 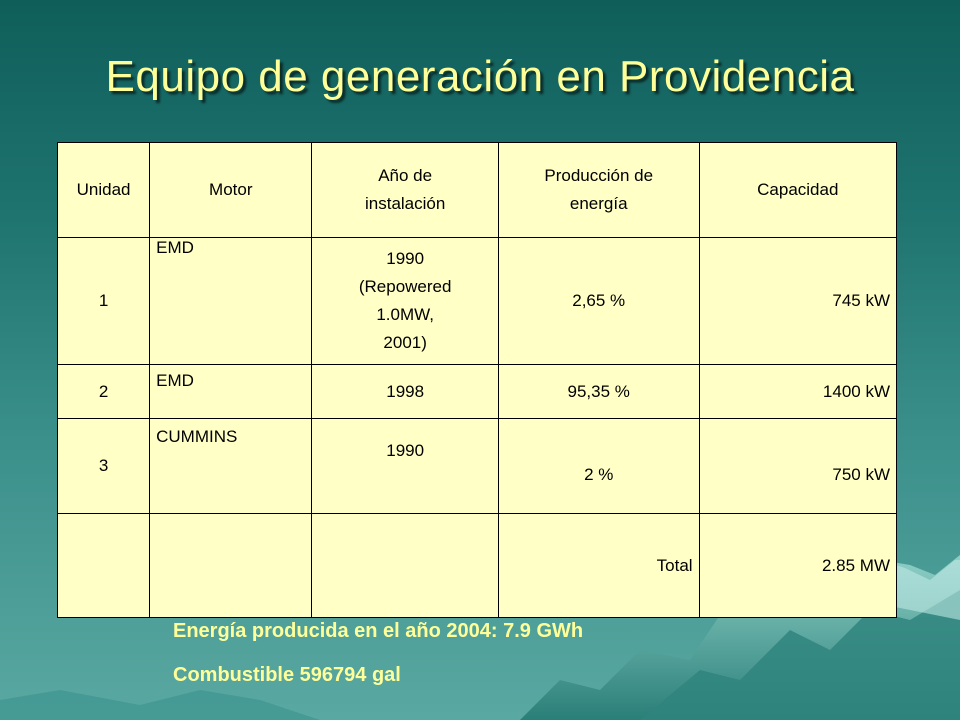 I want to click on page-title: Equipo de generación en Providencia, so click(x=480, y=76).